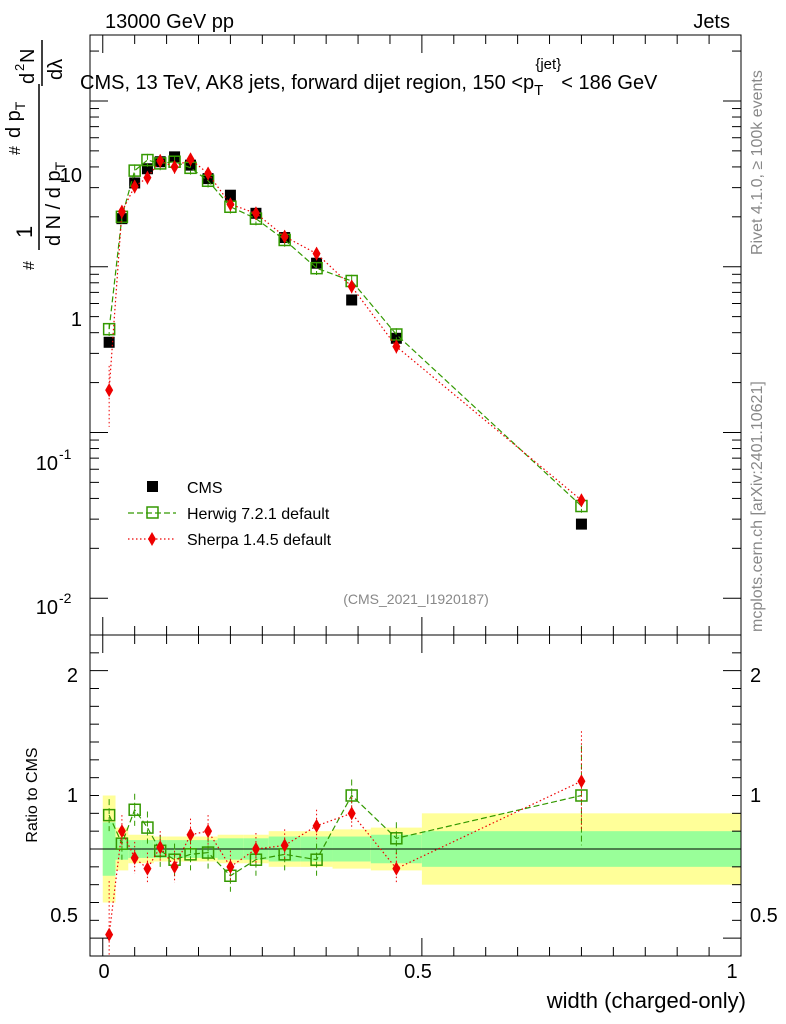  I want to click on x-axis-label: width (charged-only), so click(646, 1000).